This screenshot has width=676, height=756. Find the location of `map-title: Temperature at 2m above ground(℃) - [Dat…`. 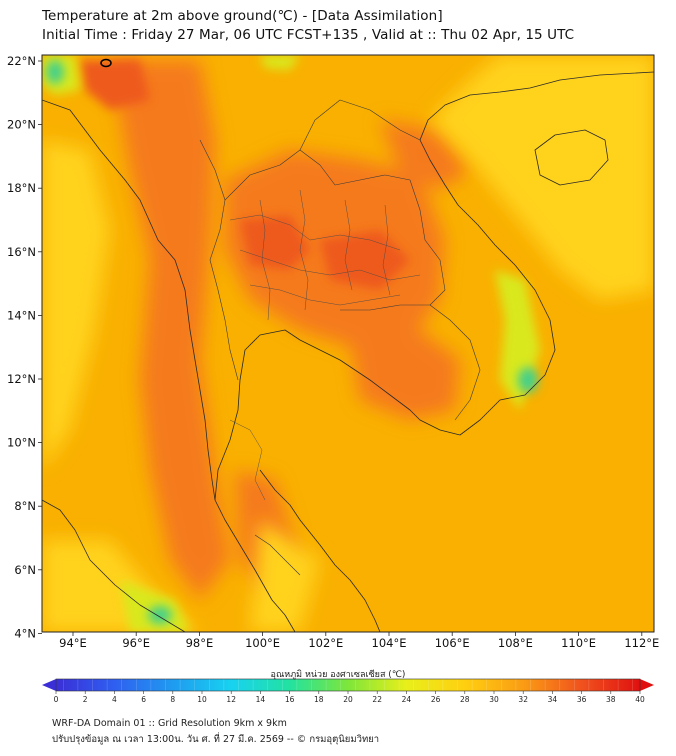

map-title: Temperature at 2m above ground(℃) - [Dat… is located at coordinates (242, 16).